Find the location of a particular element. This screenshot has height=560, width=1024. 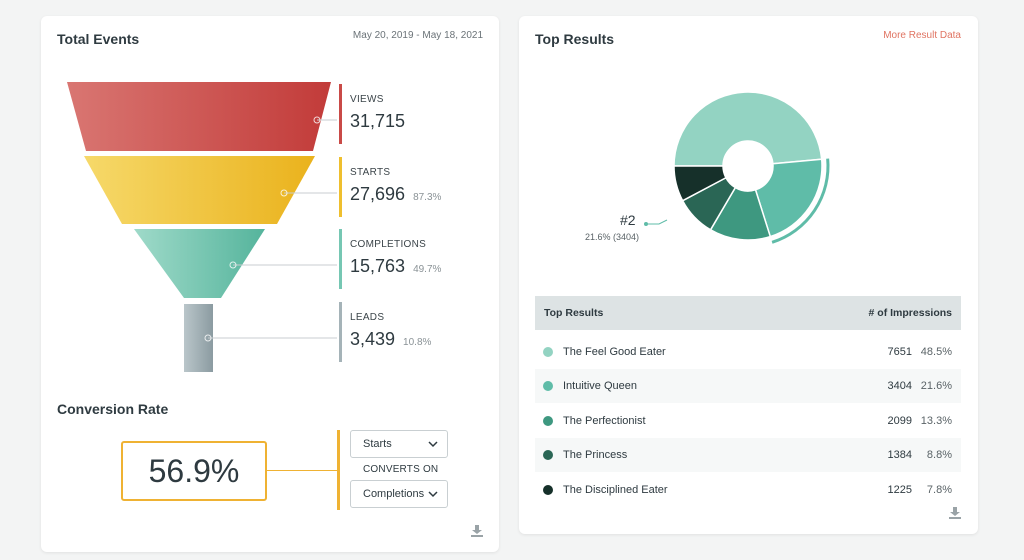

result-name: Intuitive Queen is located at coordinates (600, 386).